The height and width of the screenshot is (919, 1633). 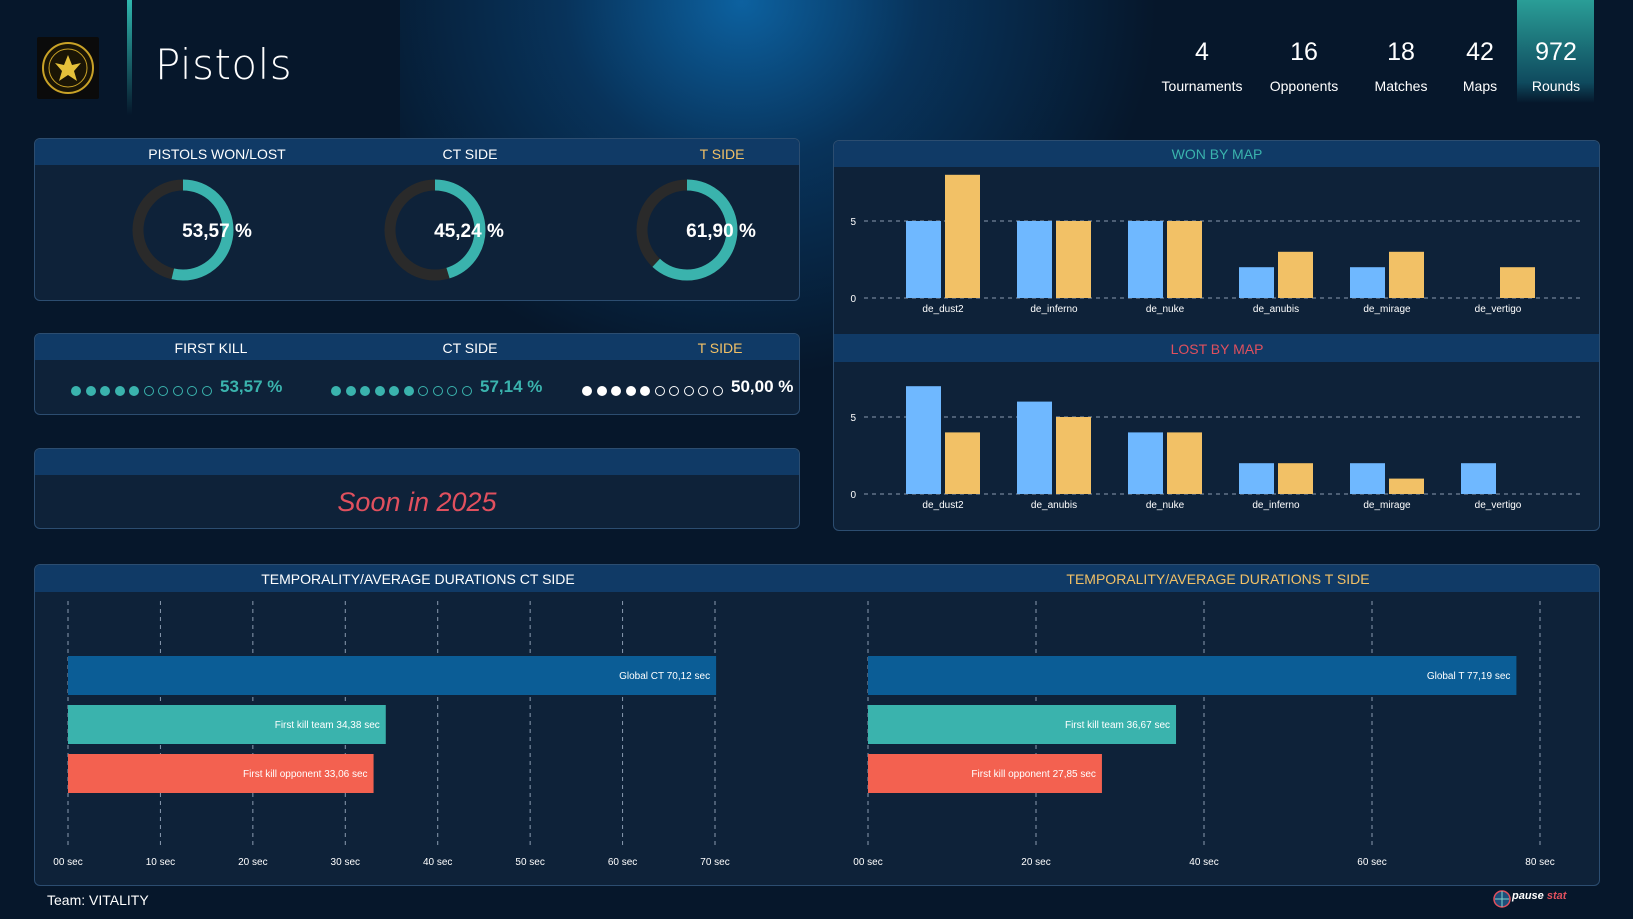 What do you see at coordinates (721, 231) in the screenshot?
I see `t-side-percent: 61,90 %` at bounding box center [721, 231].